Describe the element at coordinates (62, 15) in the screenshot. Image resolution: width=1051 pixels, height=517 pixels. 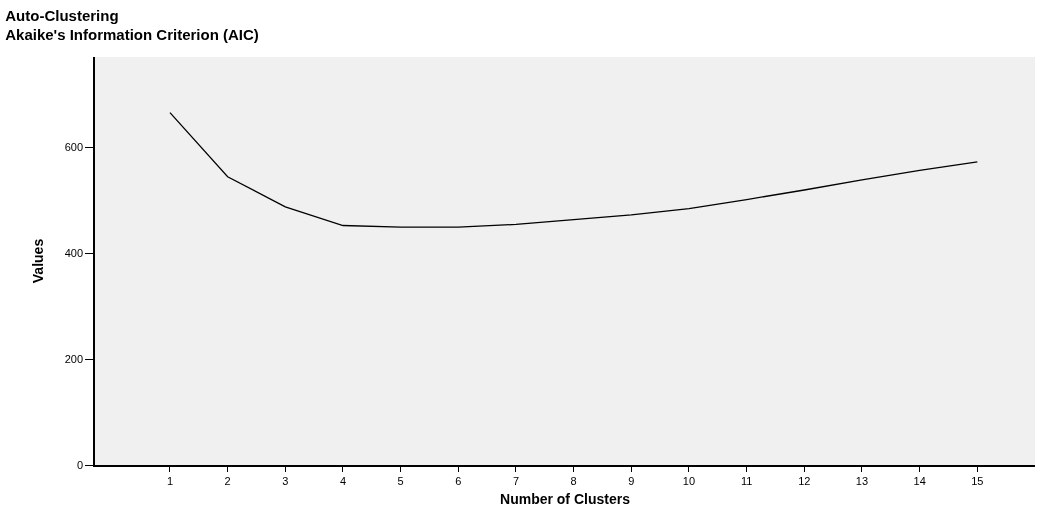
I see `chart-title: Auto-Clustering` at that location.